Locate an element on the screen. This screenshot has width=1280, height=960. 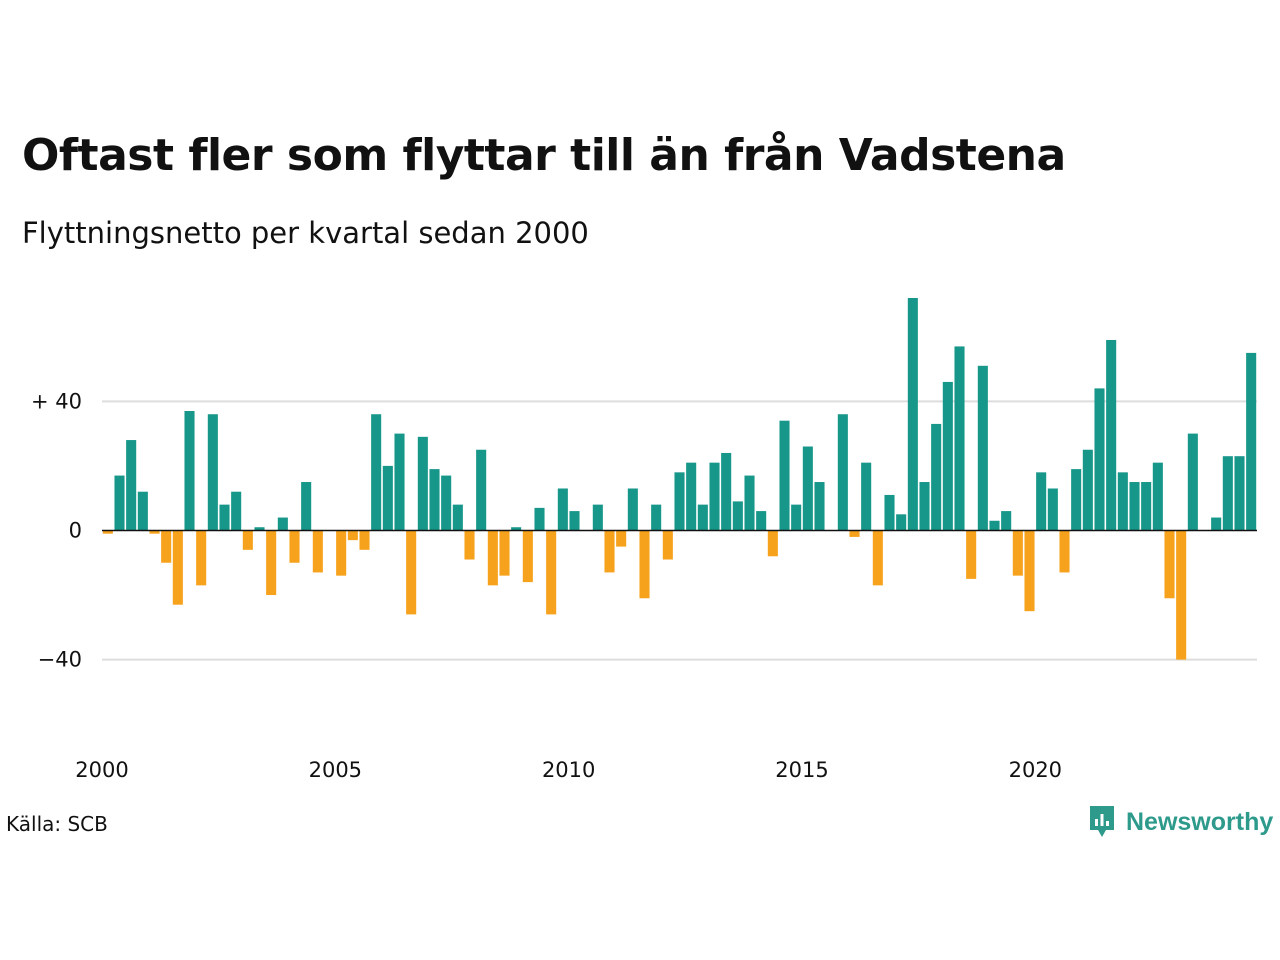
y-axis-labels: + 40 0 −40 is located at coordinates (56, 530).